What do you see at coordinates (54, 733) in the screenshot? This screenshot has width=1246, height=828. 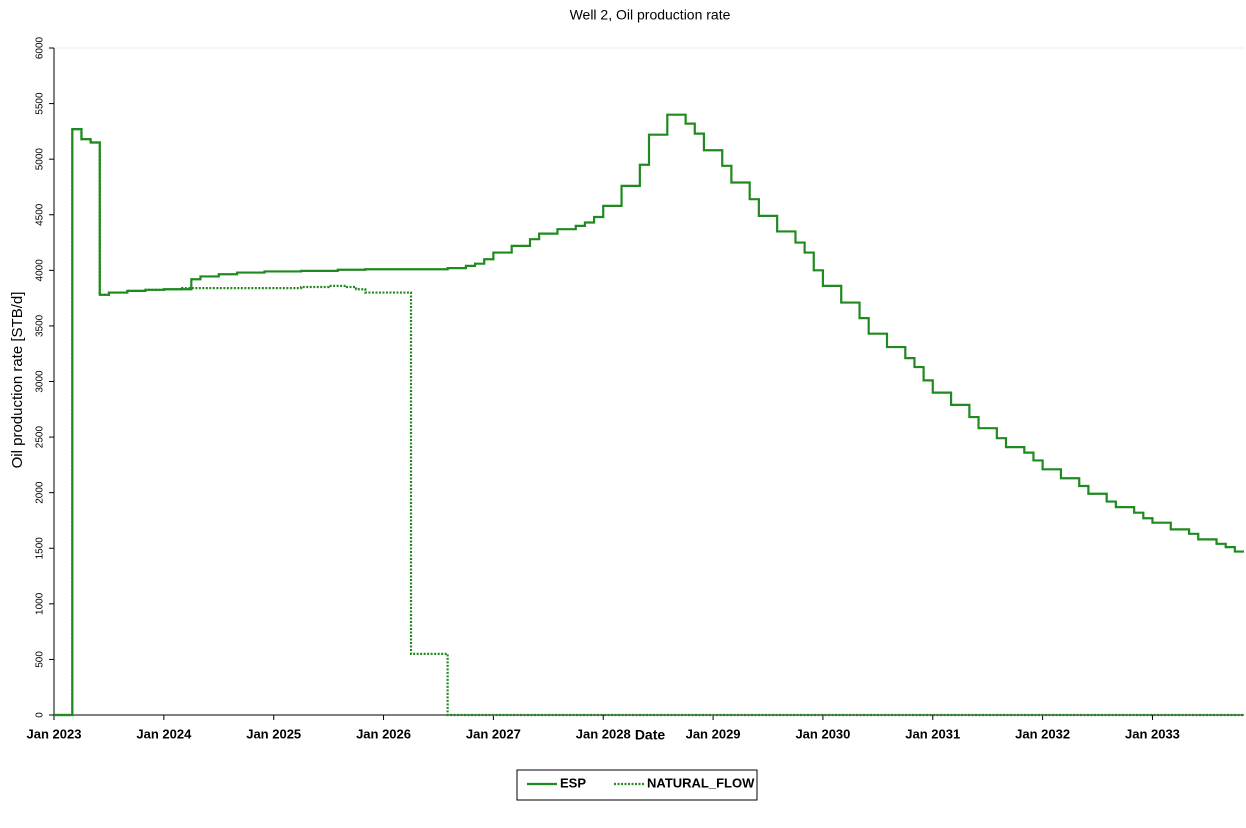 I see `x-tick-label: Jan 2023` at bounding box center [54, 733].